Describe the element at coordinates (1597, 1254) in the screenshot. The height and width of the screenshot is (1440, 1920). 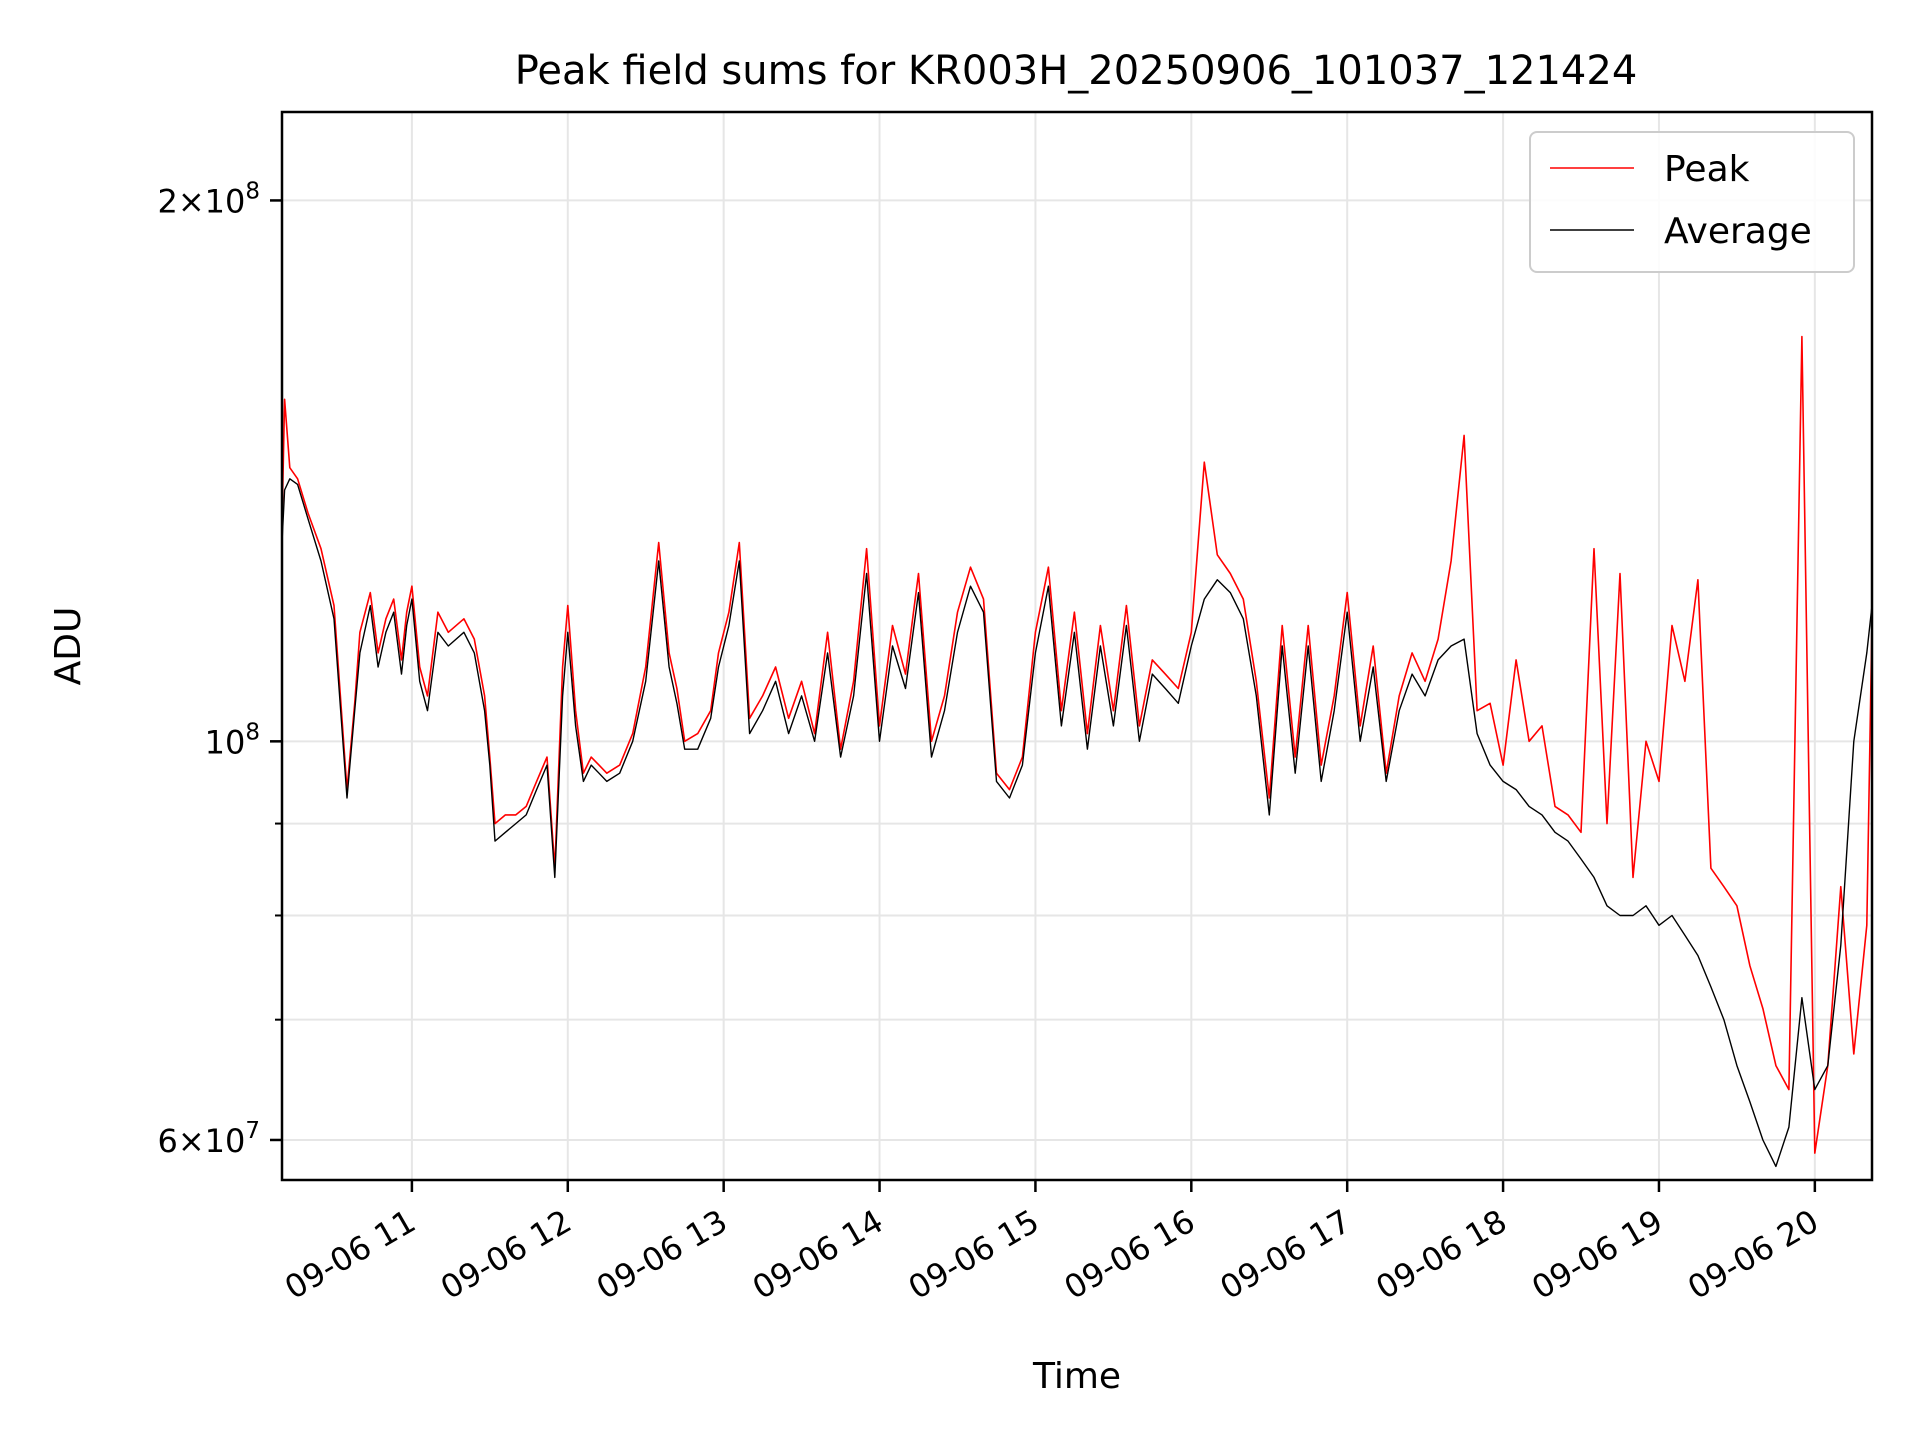
I see `x-tick-label: 09-06 19` at that location.